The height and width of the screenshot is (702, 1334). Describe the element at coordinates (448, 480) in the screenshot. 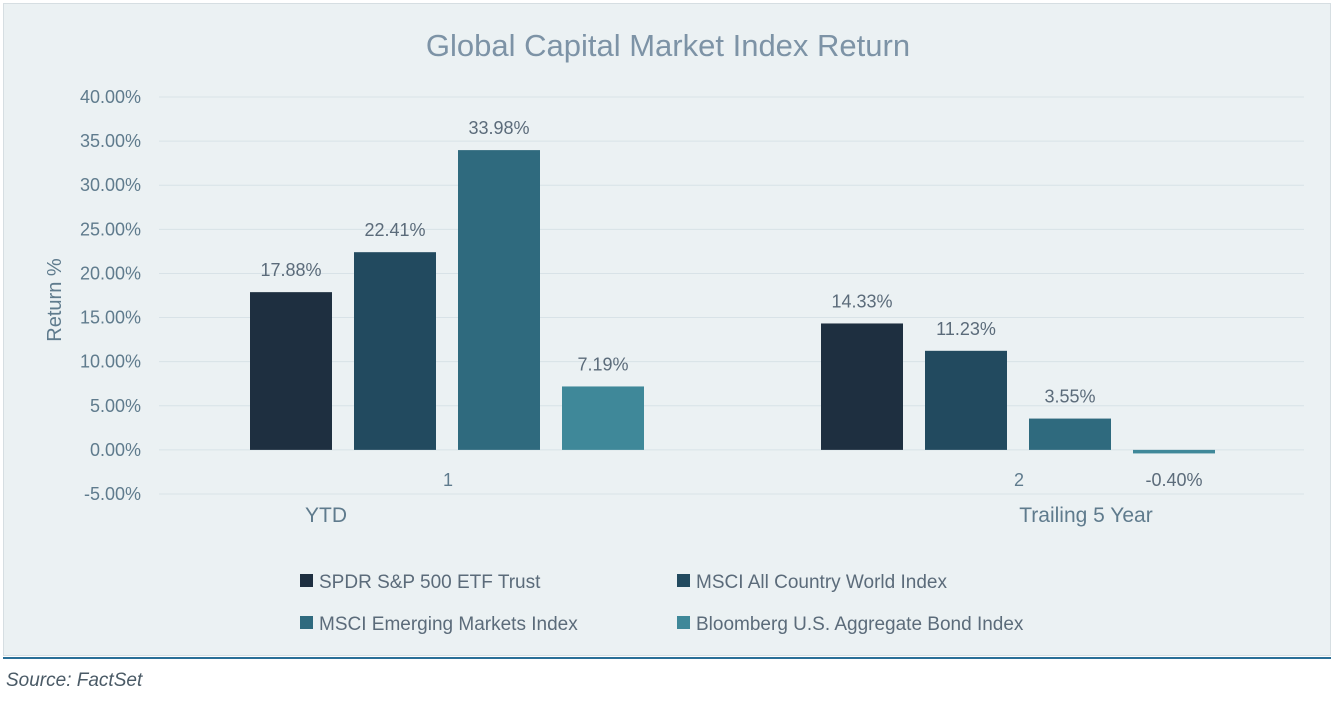

I see `x-tick-index: 1` at that location.